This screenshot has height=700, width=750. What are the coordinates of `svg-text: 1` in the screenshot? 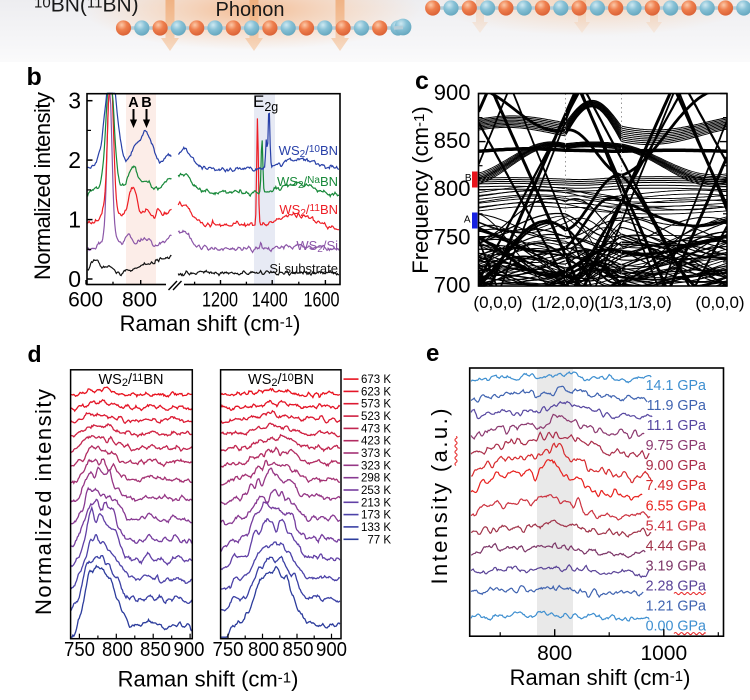 It's located at (74, 220).